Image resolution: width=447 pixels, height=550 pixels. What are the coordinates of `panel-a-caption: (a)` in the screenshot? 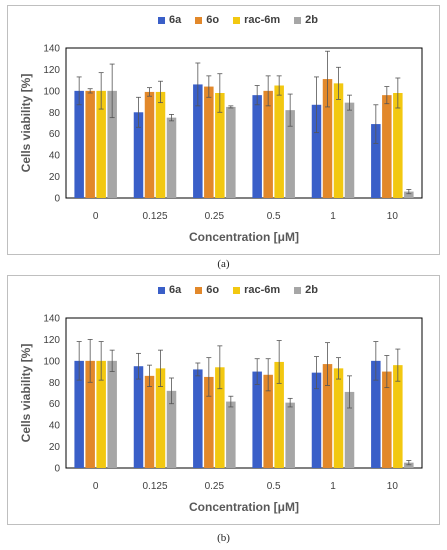 It's located at (223, 264).